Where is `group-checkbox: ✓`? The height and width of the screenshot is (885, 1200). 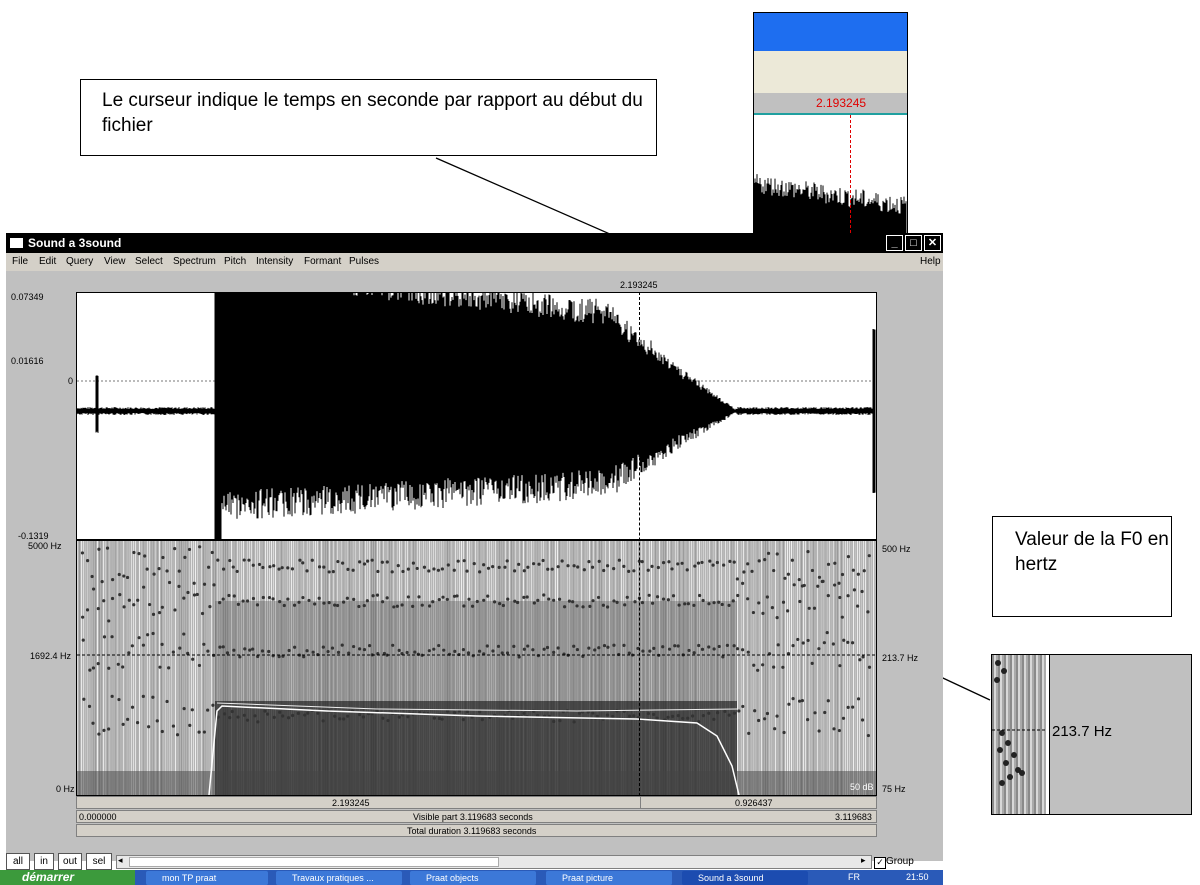 group-checkbox: ✓ is located at coordinates (880, 863).